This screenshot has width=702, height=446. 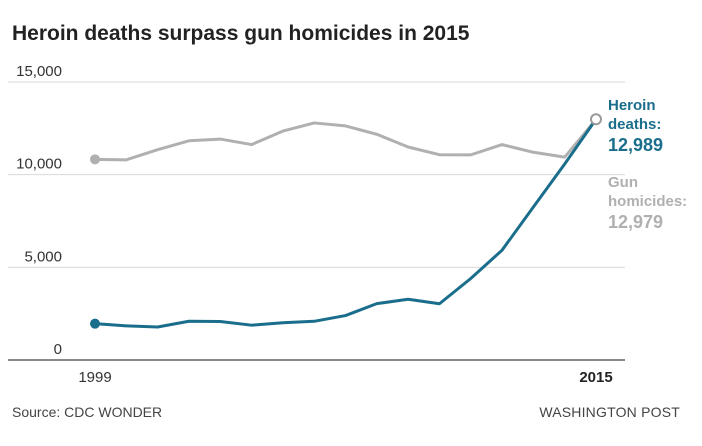 What do you see at coordinates (43, 256) in the screenshot?
I see `y-tick-label: 5,000` at bounding box center [43, 256].